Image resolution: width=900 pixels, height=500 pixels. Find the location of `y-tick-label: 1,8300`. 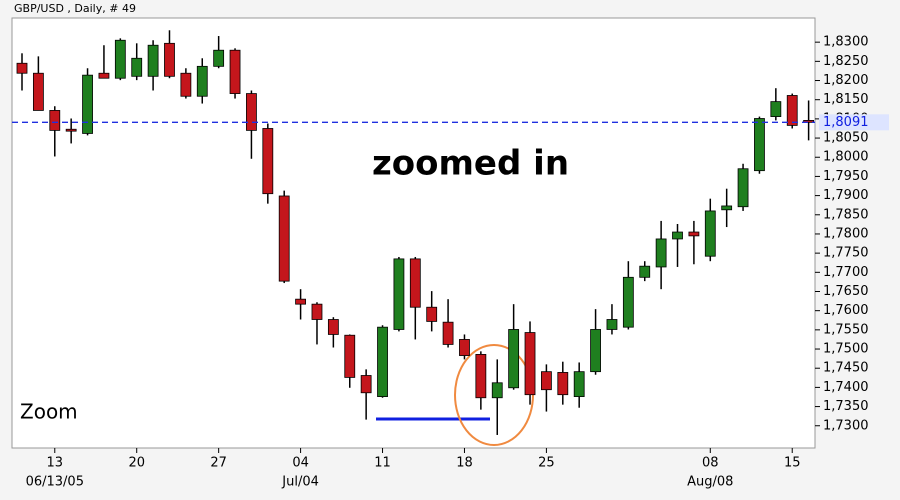

y-tick-label: 1,8300 is located at coordinates (846, 42).